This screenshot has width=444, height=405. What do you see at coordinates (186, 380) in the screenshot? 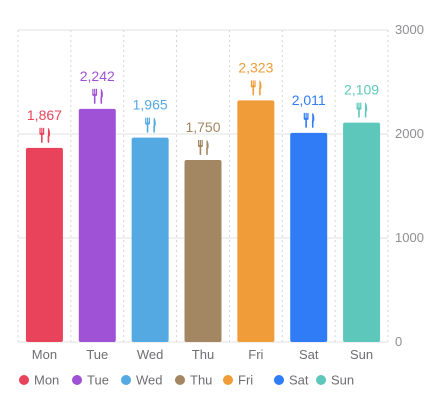
I see `legend: Mon Tue Wed Thu Fri Sat Sun` at bounding box center [186, 380].